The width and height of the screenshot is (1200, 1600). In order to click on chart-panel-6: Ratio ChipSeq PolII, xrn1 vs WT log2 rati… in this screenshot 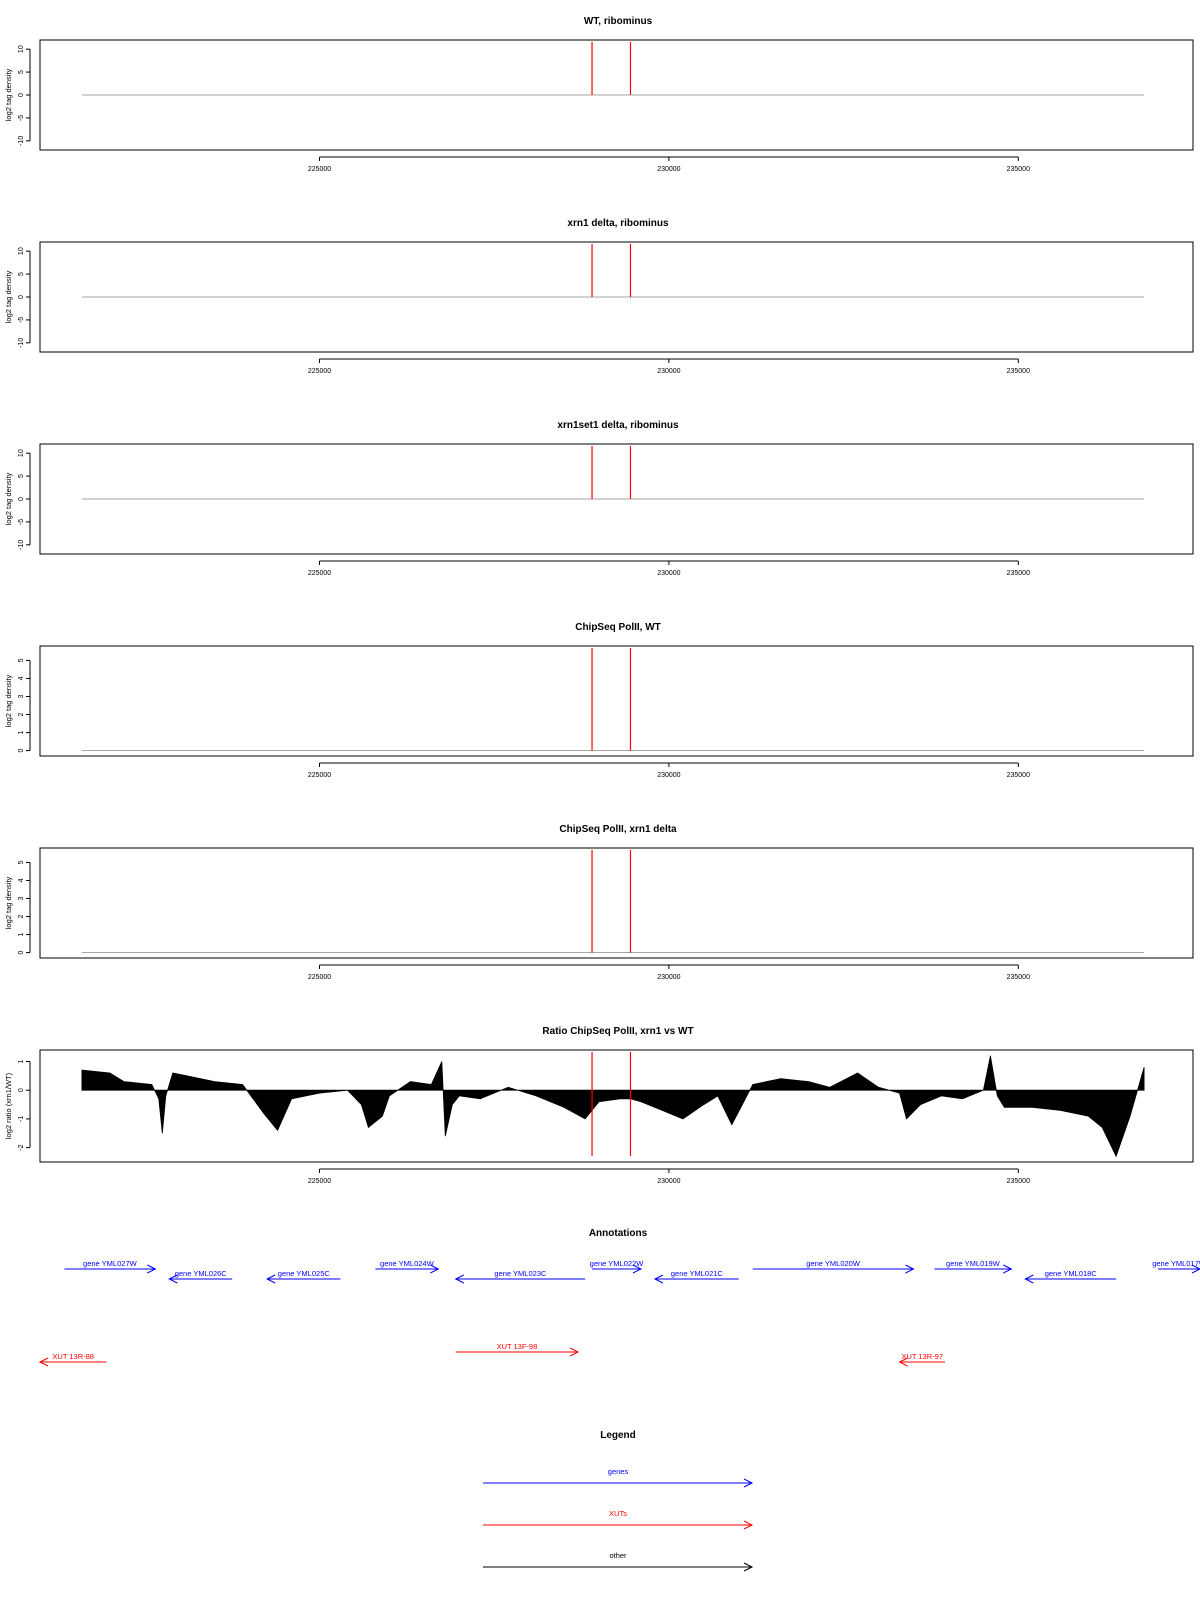, I will do `click(599, 1105)`.